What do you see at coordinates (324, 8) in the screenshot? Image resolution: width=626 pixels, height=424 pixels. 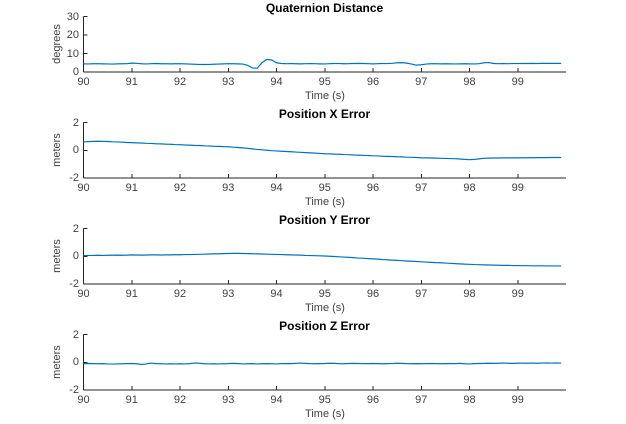 I see `chart-title: Quaternion Distance` at bounding box center [324, 8].